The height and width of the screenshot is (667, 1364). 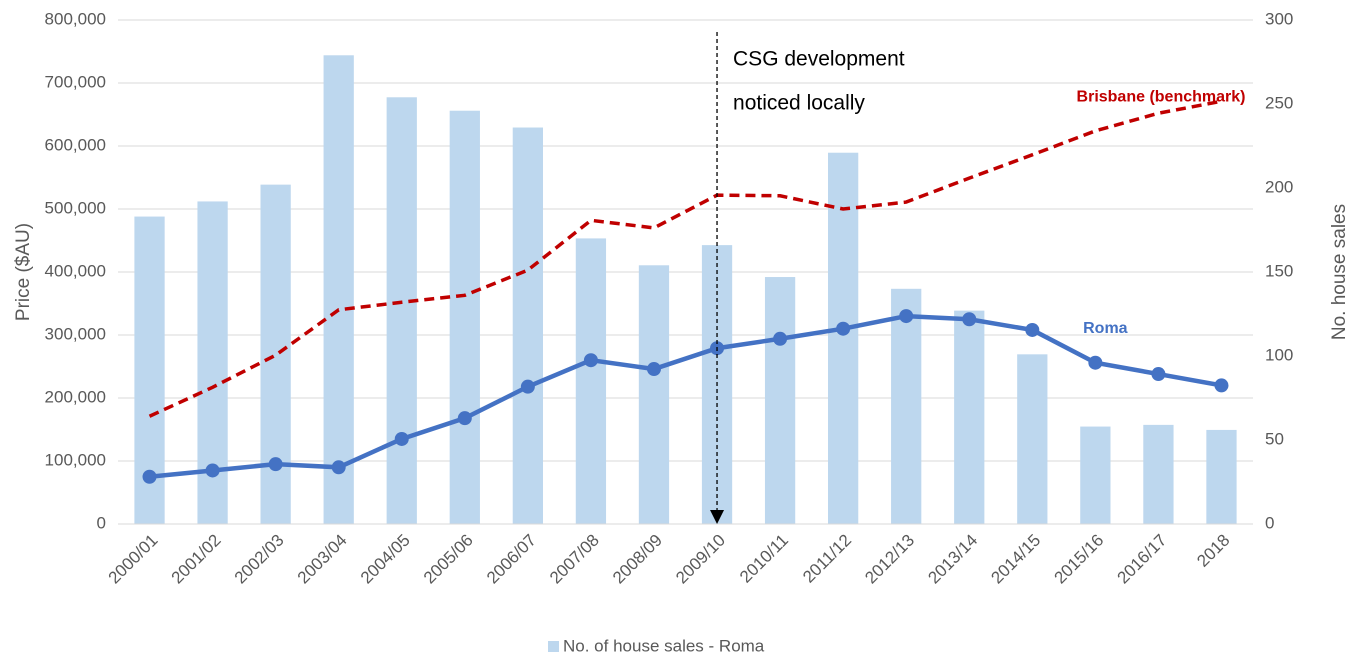 What do you see at coordinates (75, 333) in the screenshot?
I see `y-tick-label: 300,000` at bounding box center [75, 333].